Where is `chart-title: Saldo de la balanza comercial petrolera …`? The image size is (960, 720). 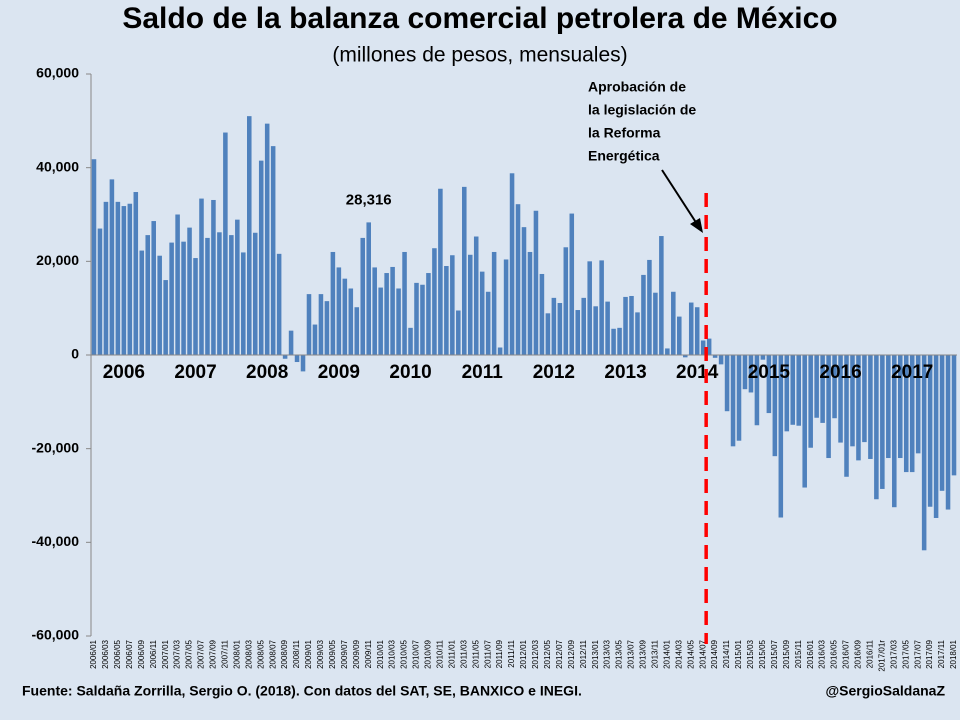
chart-title: Saldo de la balanza comercial petrolera … is located at coordinates (479, 18).